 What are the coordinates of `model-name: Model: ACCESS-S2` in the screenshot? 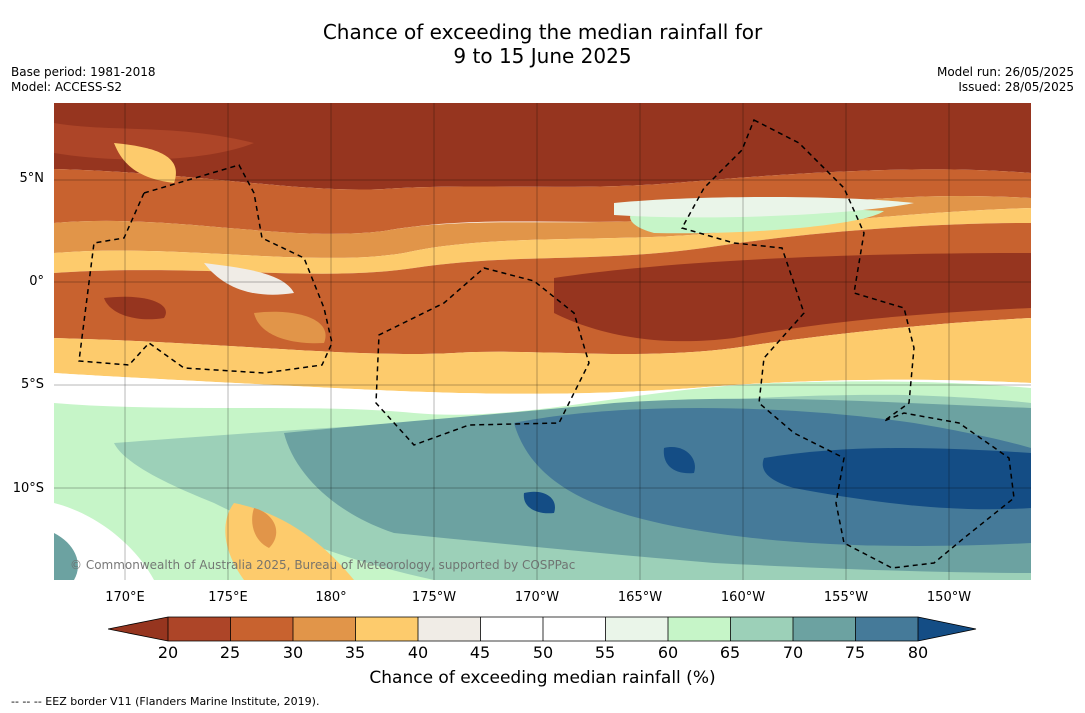 It's located at (67, 87).